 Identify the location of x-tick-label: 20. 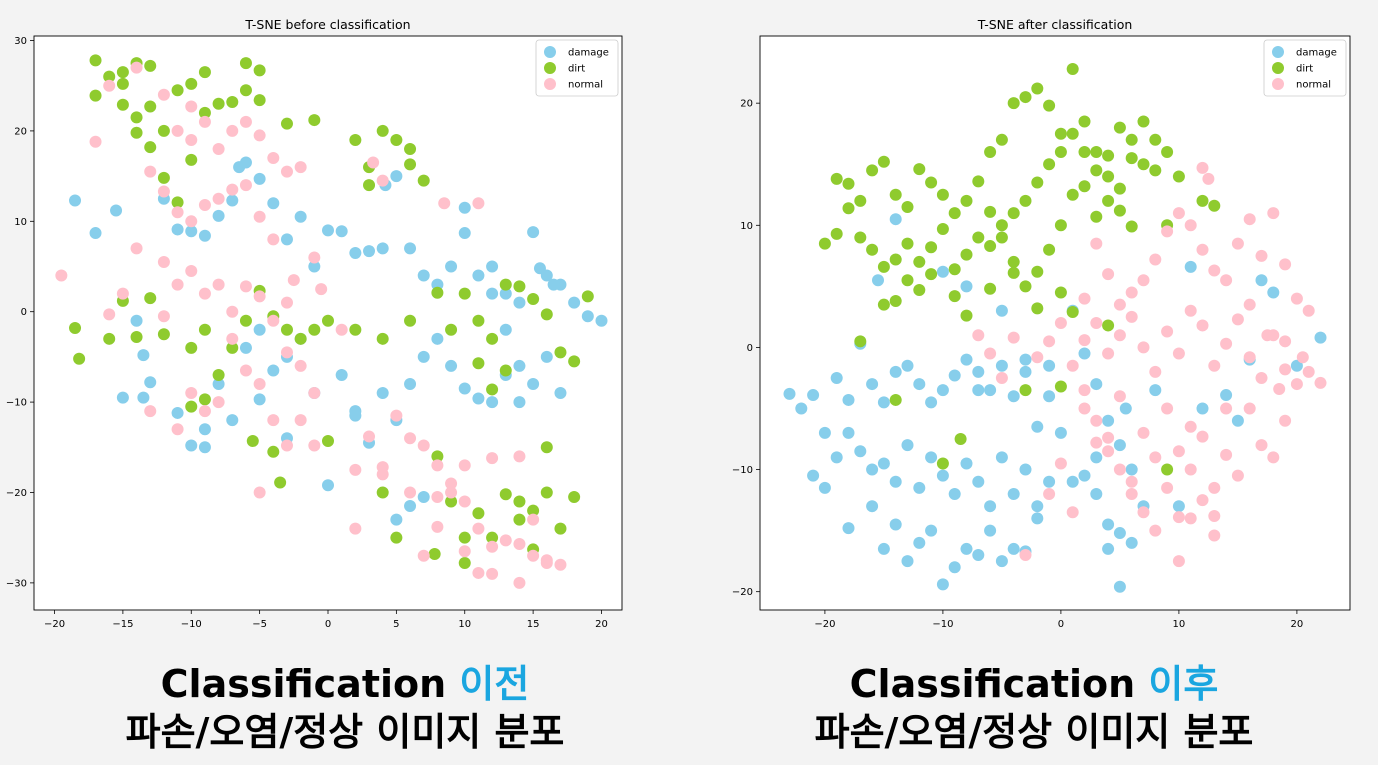
(601, 624).